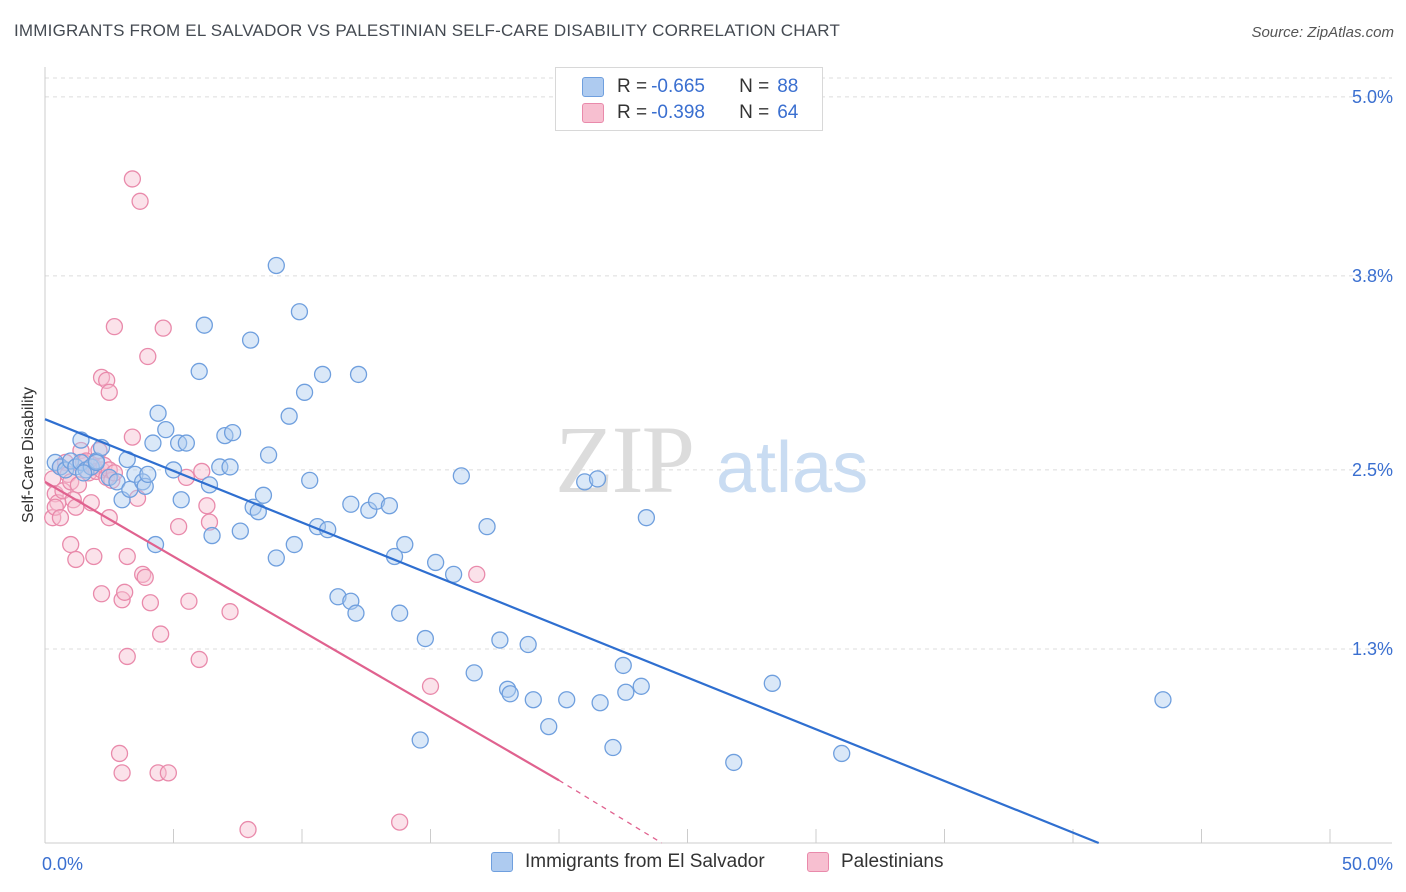 The image size is (1406, 892). Describe the element at coordinates (711, 459) in the screenshot. I see `watermark: ZIP atlas` at that location.